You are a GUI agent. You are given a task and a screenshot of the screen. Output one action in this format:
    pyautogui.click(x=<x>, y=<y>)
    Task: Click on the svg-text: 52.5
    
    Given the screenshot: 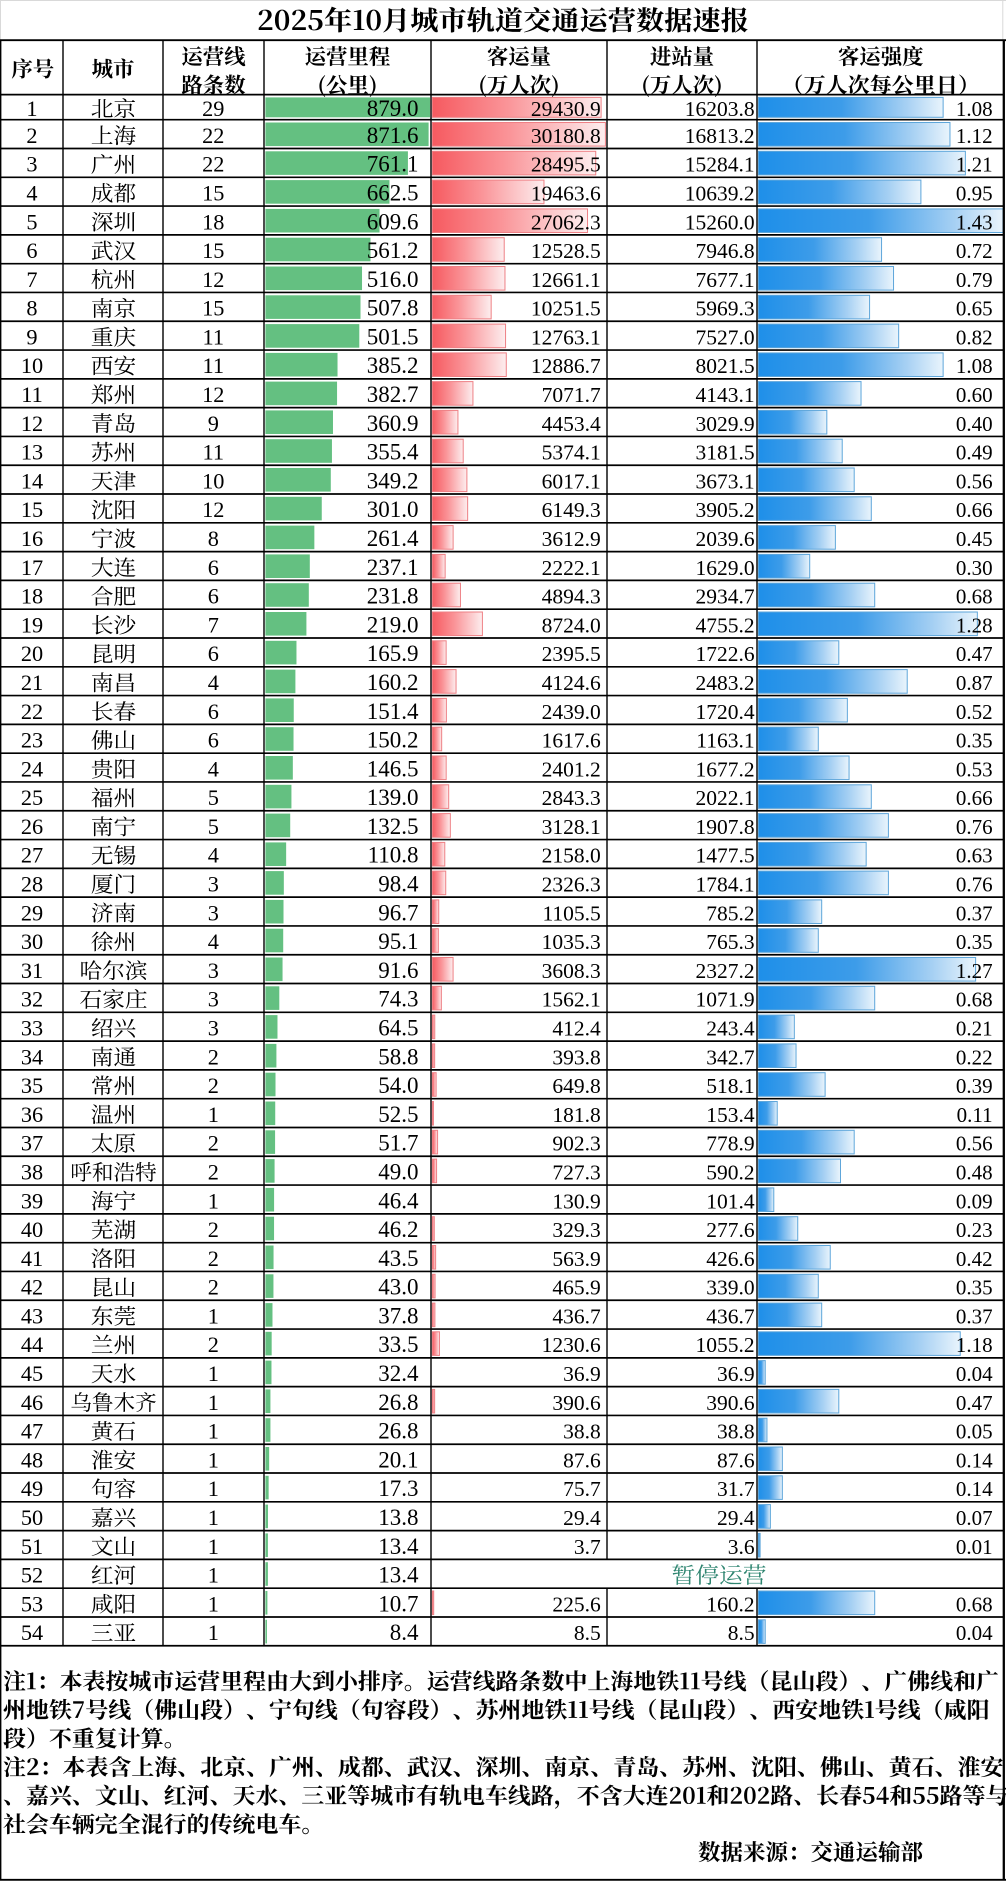 What is the action you would take?
    pyautogui.click(x=398, y=1114)
    